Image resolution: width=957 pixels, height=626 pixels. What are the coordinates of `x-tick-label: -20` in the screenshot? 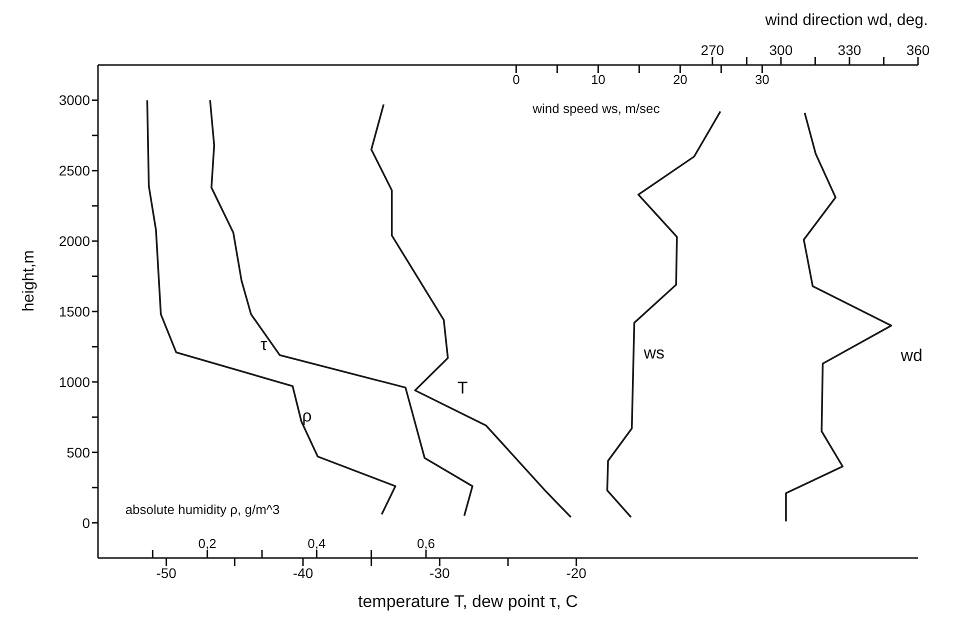 It's located at (576, 572).